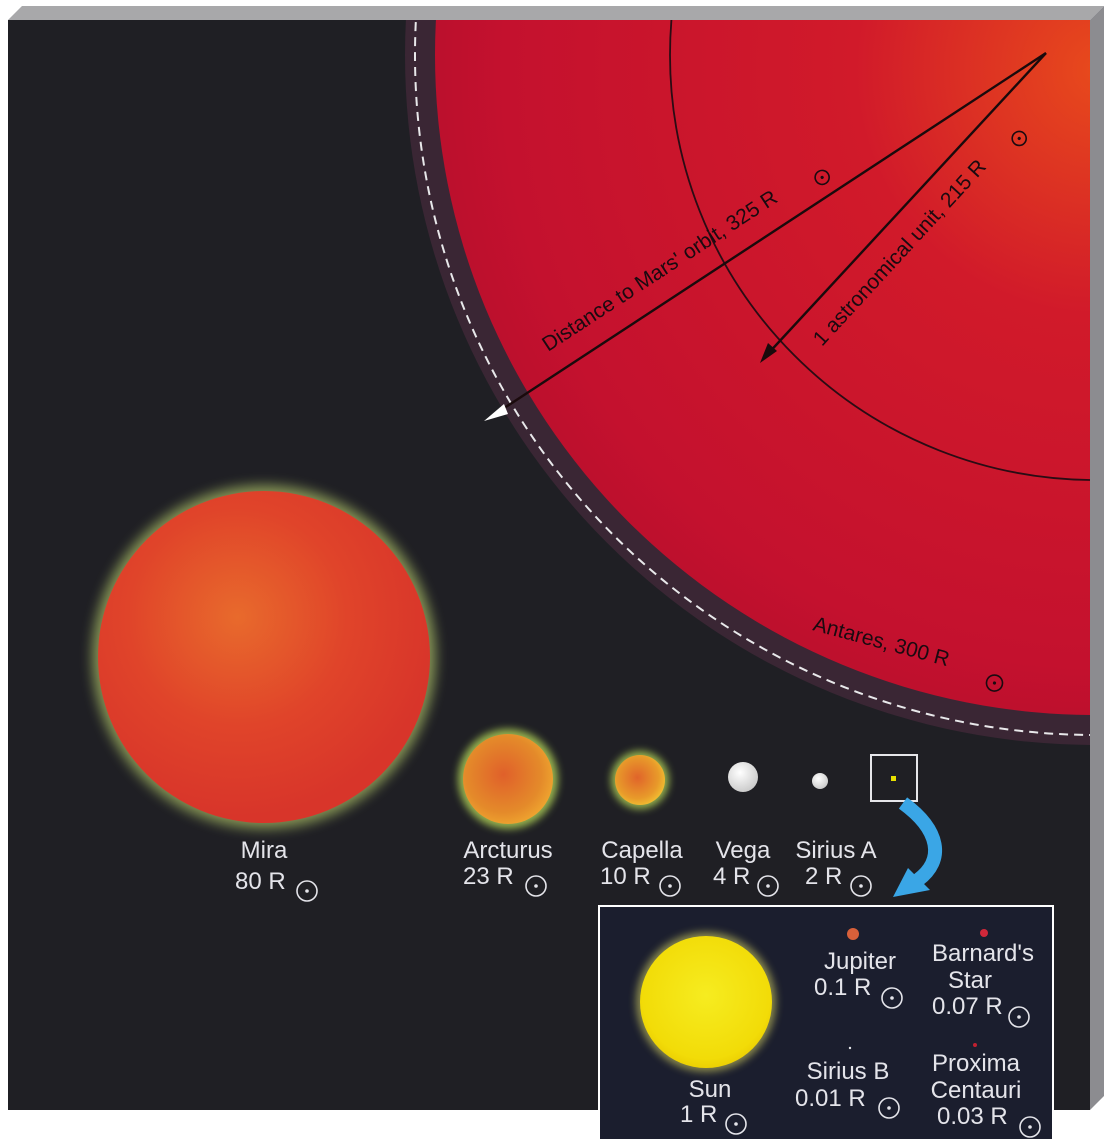 The height and width of the screenshot is (1145, 1104). I want to click on proxima-centauri-dot, so click(975, 1045).